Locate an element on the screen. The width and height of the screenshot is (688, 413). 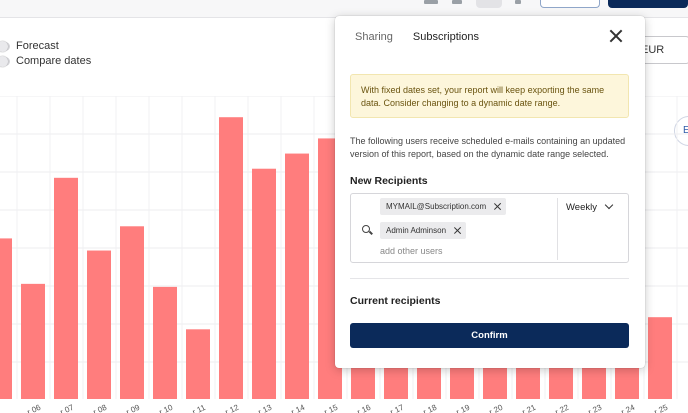
forecast-label: Forecast is located at coordinates (37, 46).